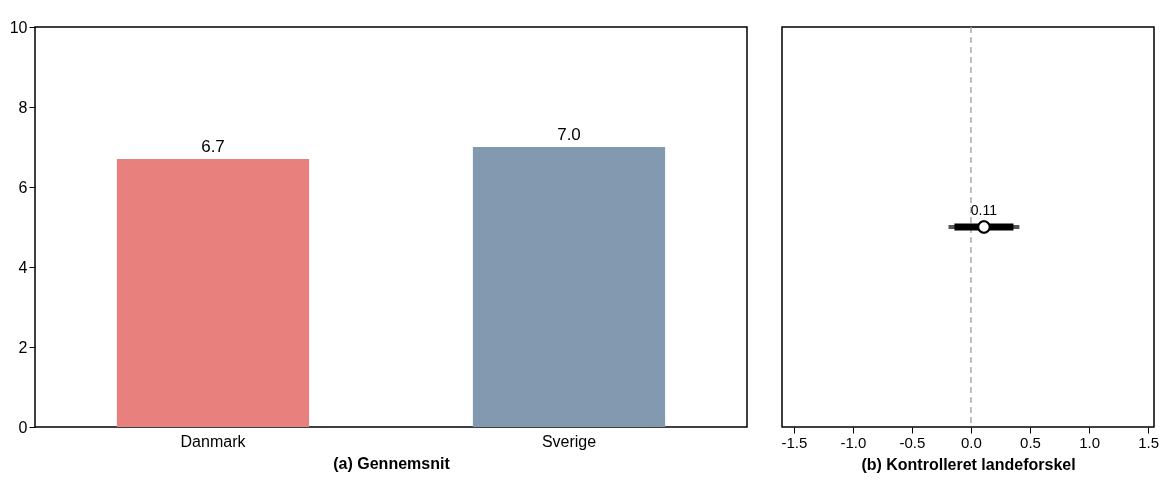  I want to click on x-tick-label: 1.0, so click(1089, 442).